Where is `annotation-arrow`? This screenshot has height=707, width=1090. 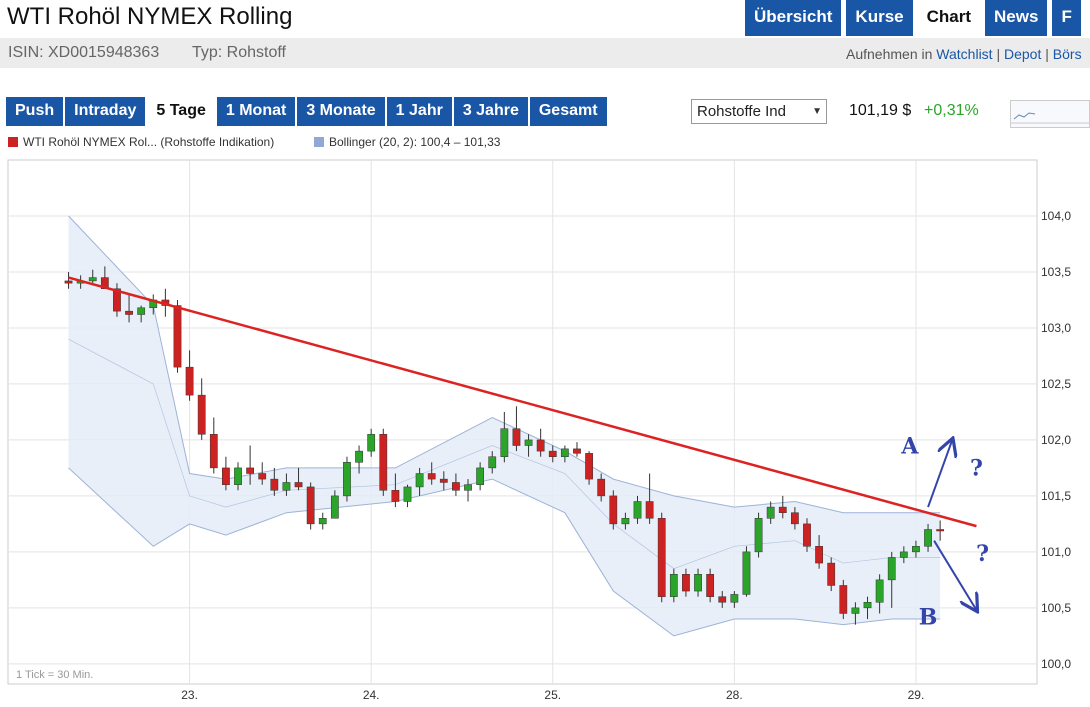
annotation-arrow is located at coordinates (939, 474).